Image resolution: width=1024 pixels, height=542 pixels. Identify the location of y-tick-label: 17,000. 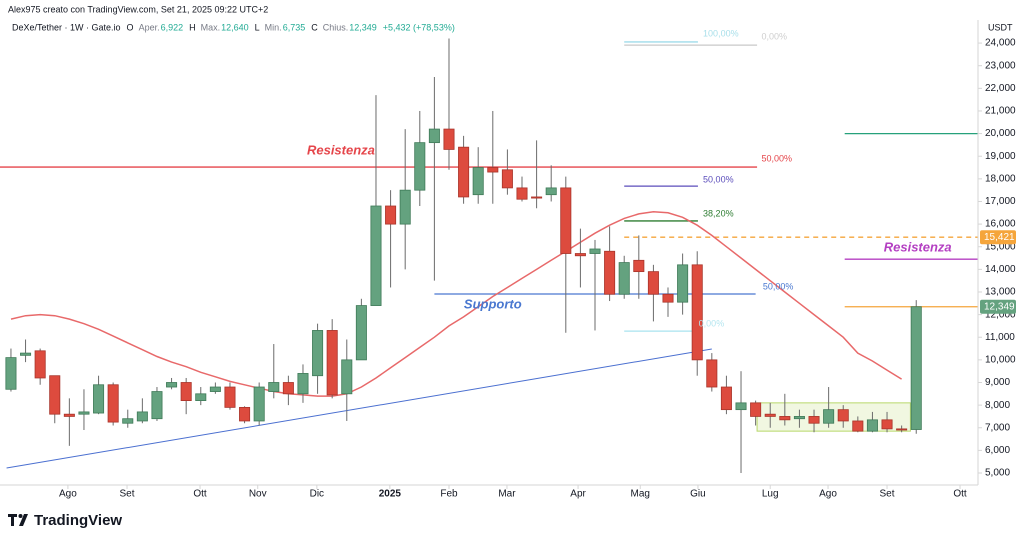
(1000, 201).